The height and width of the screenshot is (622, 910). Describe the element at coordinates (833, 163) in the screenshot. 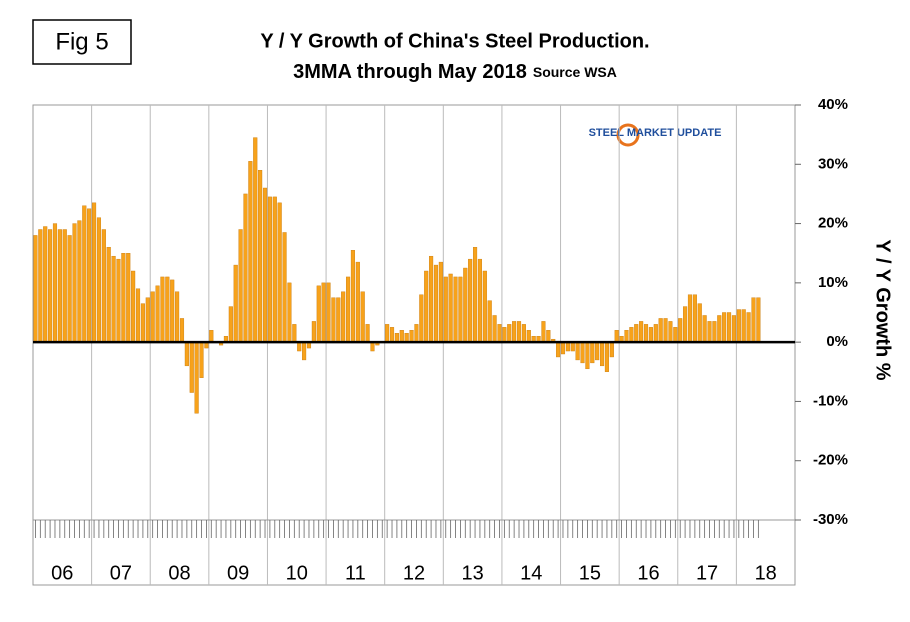

I see `y-tick-label: 30%` at that location.